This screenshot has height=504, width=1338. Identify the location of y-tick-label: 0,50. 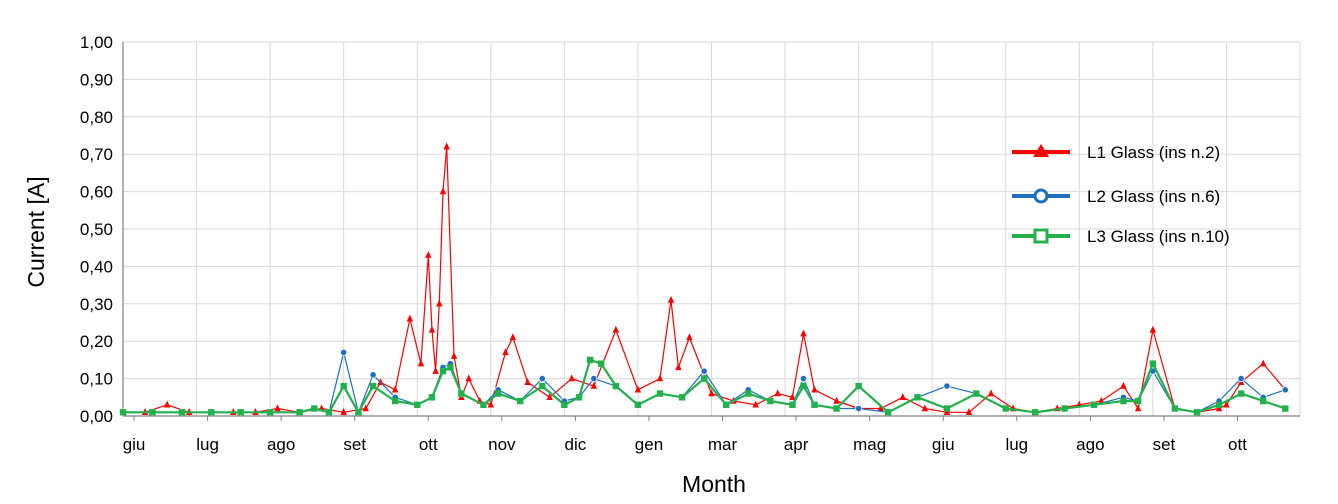
(96, 229).